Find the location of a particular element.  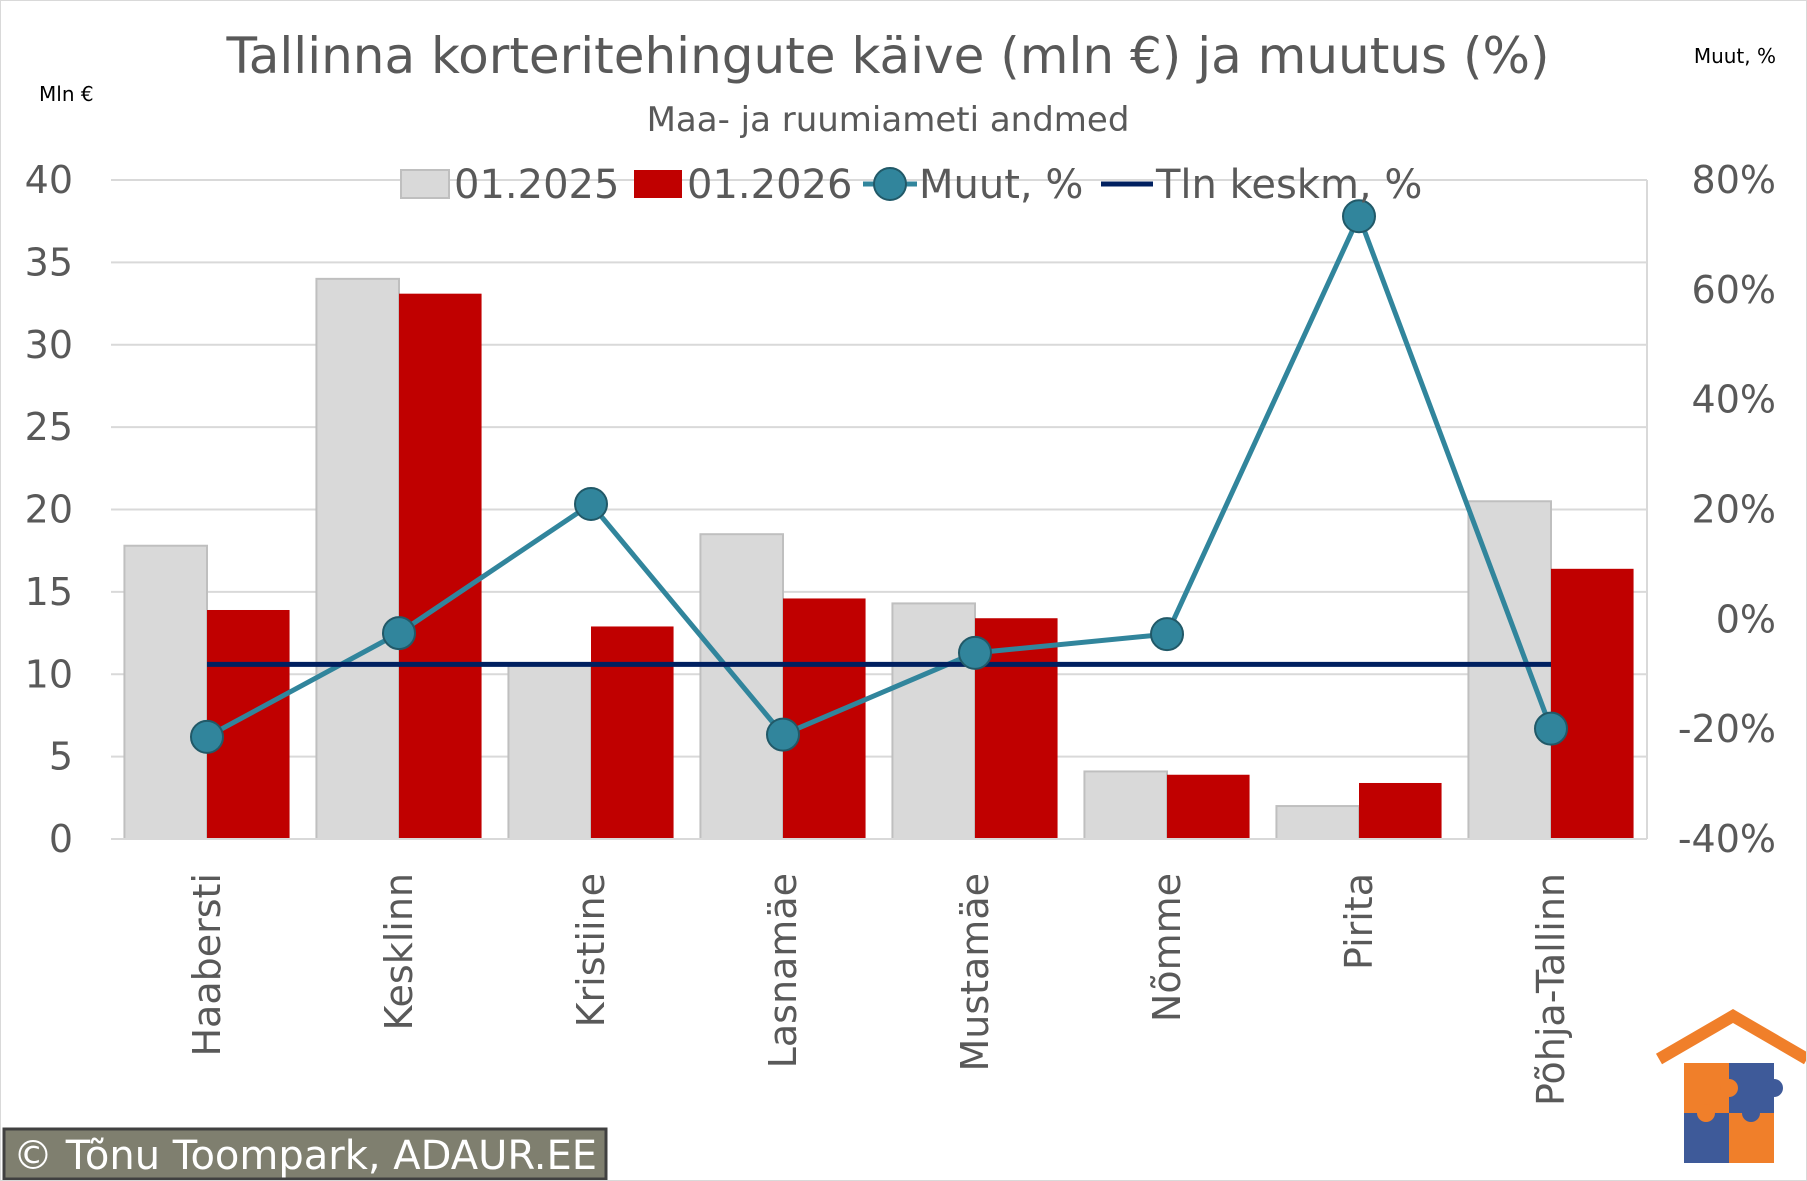

y2-tick-label: 20% is located at coordinates (1734, 510).